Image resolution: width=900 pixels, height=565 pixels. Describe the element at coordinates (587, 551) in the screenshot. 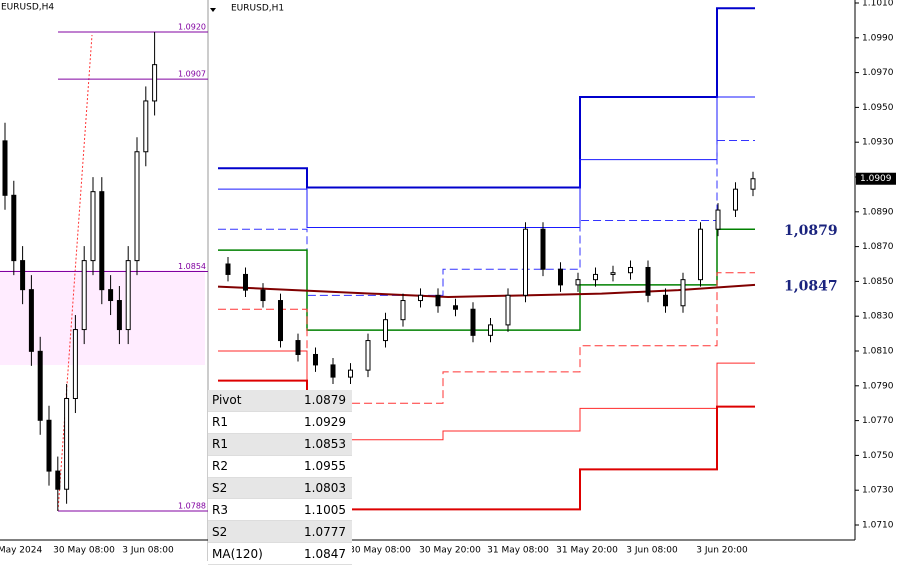

I see `x-tick-label: 31 May 20:00` at that location.